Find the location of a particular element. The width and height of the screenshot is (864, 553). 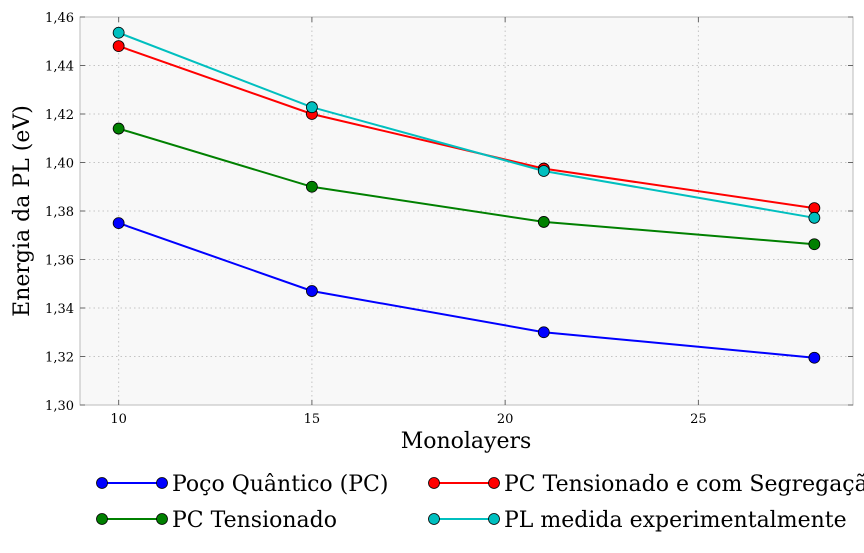

legend-entry: PL medida experimentalmente is located at coordinates (637, 520).